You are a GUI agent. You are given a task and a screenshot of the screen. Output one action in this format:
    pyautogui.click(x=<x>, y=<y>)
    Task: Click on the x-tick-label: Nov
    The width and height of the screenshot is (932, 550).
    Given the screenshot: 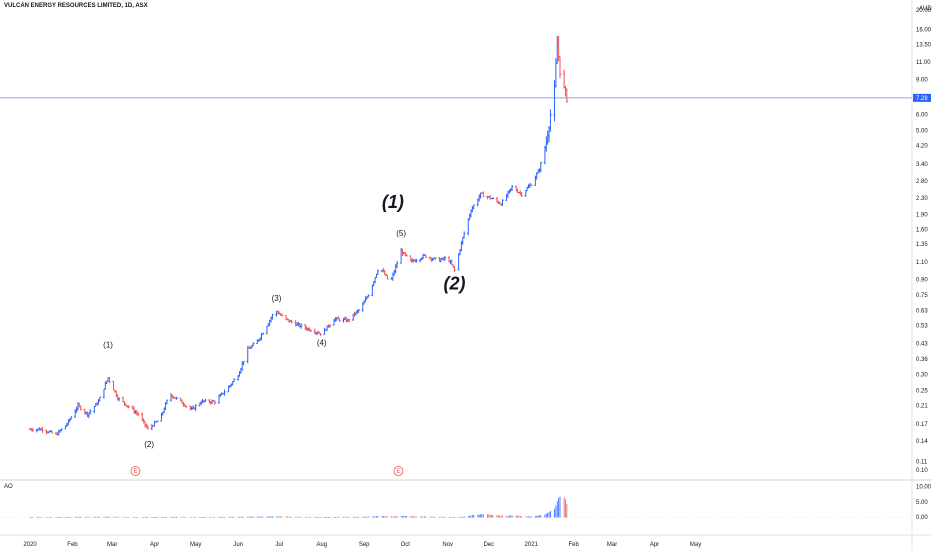 What is the action you would take?
    pyautogui.click(x=447, y=545)
    